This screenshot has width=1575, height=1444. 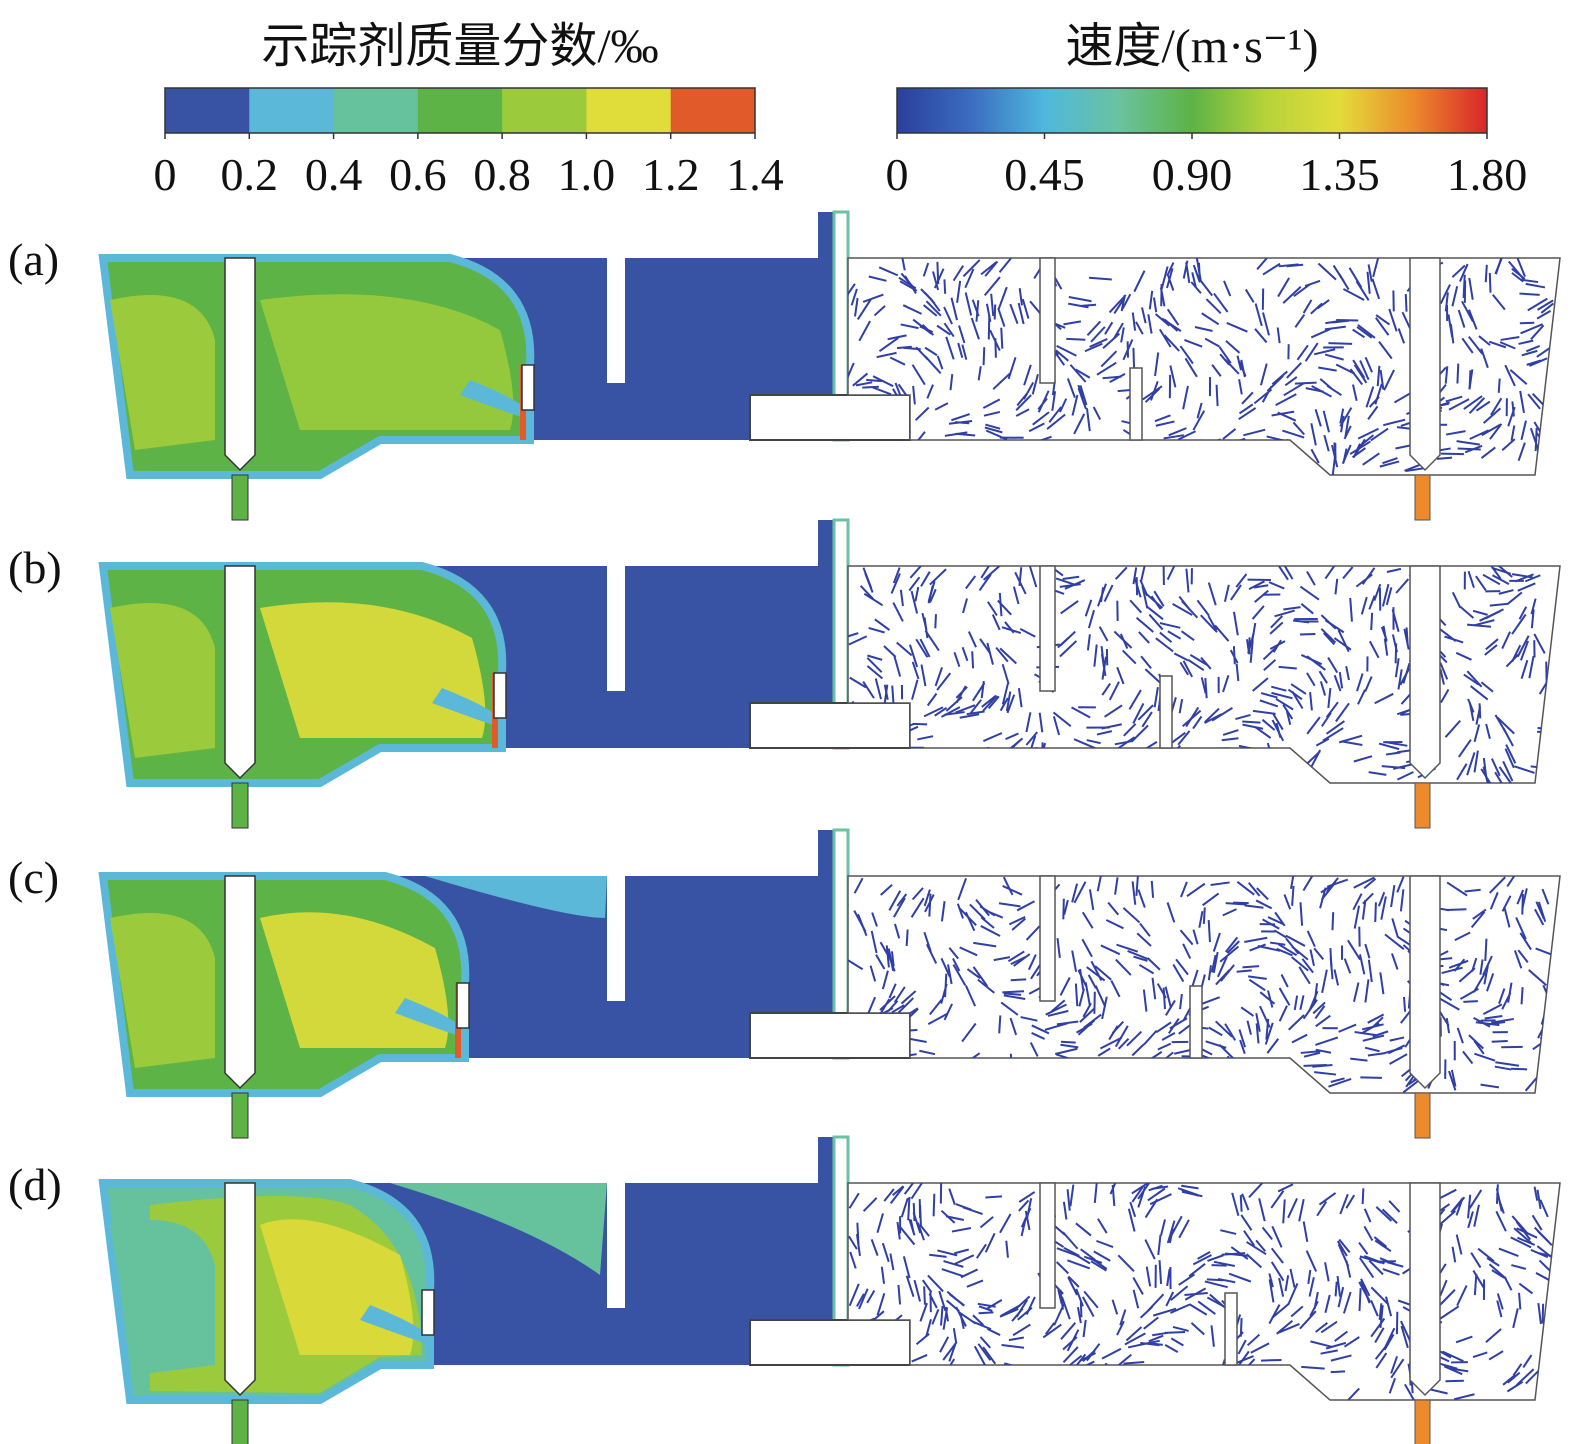 What do you see at coordinates (1044, 174) in the screenshot?
I see `legend-tick-label: 0.45` at bounding box center [1044, 174].